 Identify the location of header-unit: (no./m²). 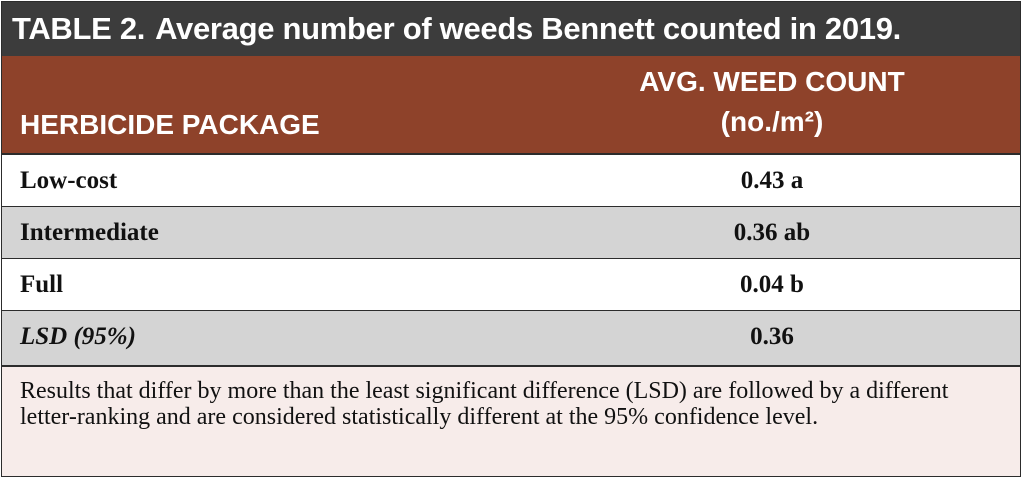
(772, 121).